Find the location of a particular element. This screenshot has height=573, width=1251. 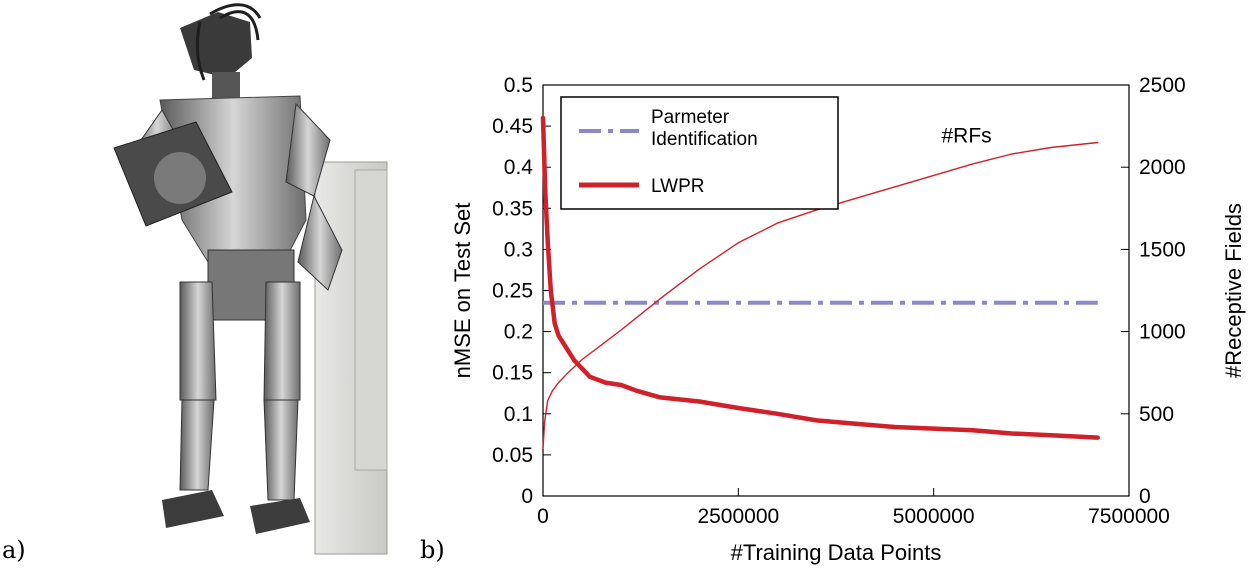

robot-cables is located at coordinates (228, 42).